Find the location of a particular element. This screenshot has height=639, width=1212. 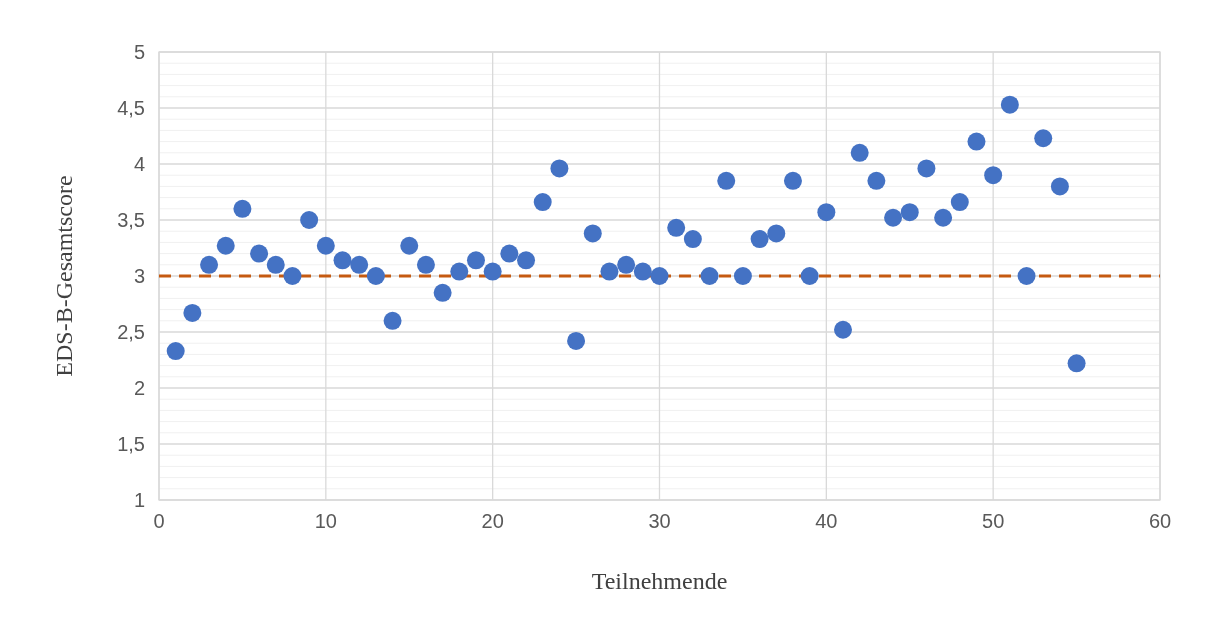

x-tick-label: 50 is located at coordinates (993, 521).